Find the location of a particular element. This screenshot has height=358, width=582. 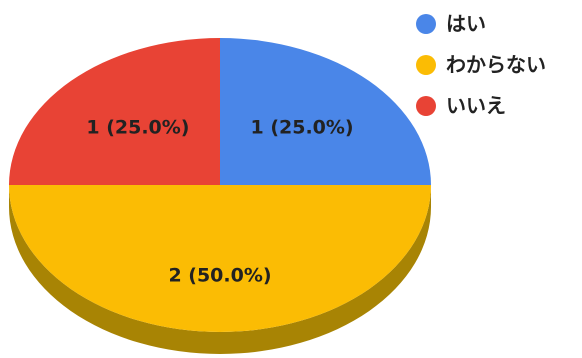

legend-label-2: いいえ is located at coordinates (476, 106).